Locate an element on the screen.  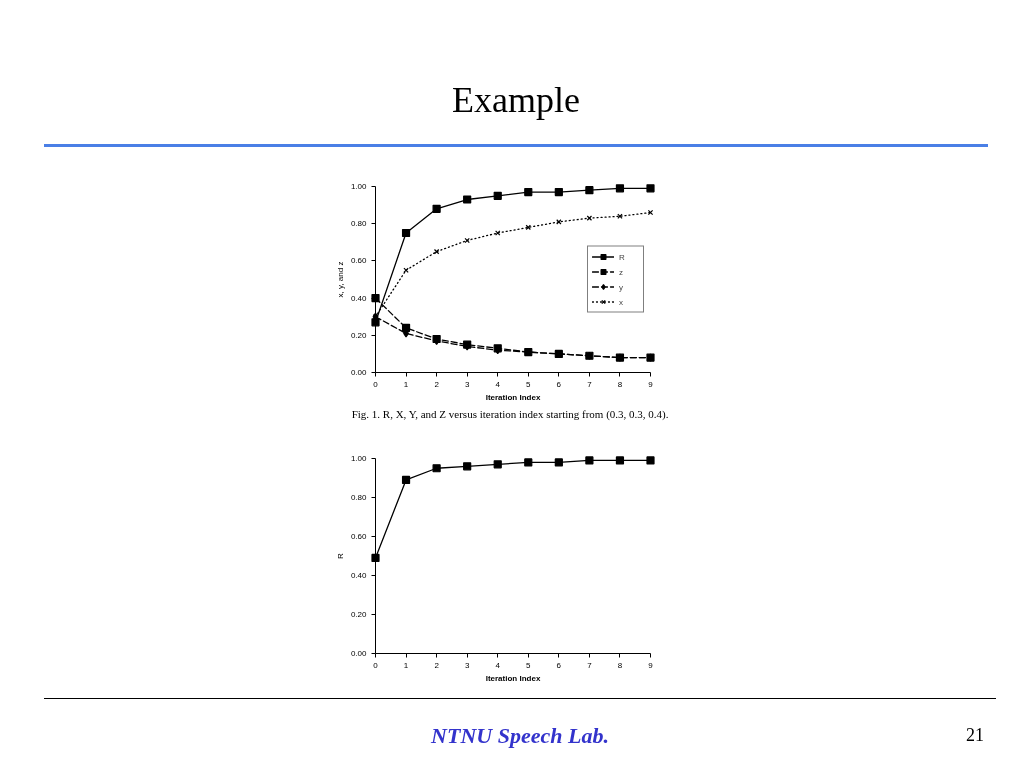
legend-label: R is located at coordinates (622, 257).